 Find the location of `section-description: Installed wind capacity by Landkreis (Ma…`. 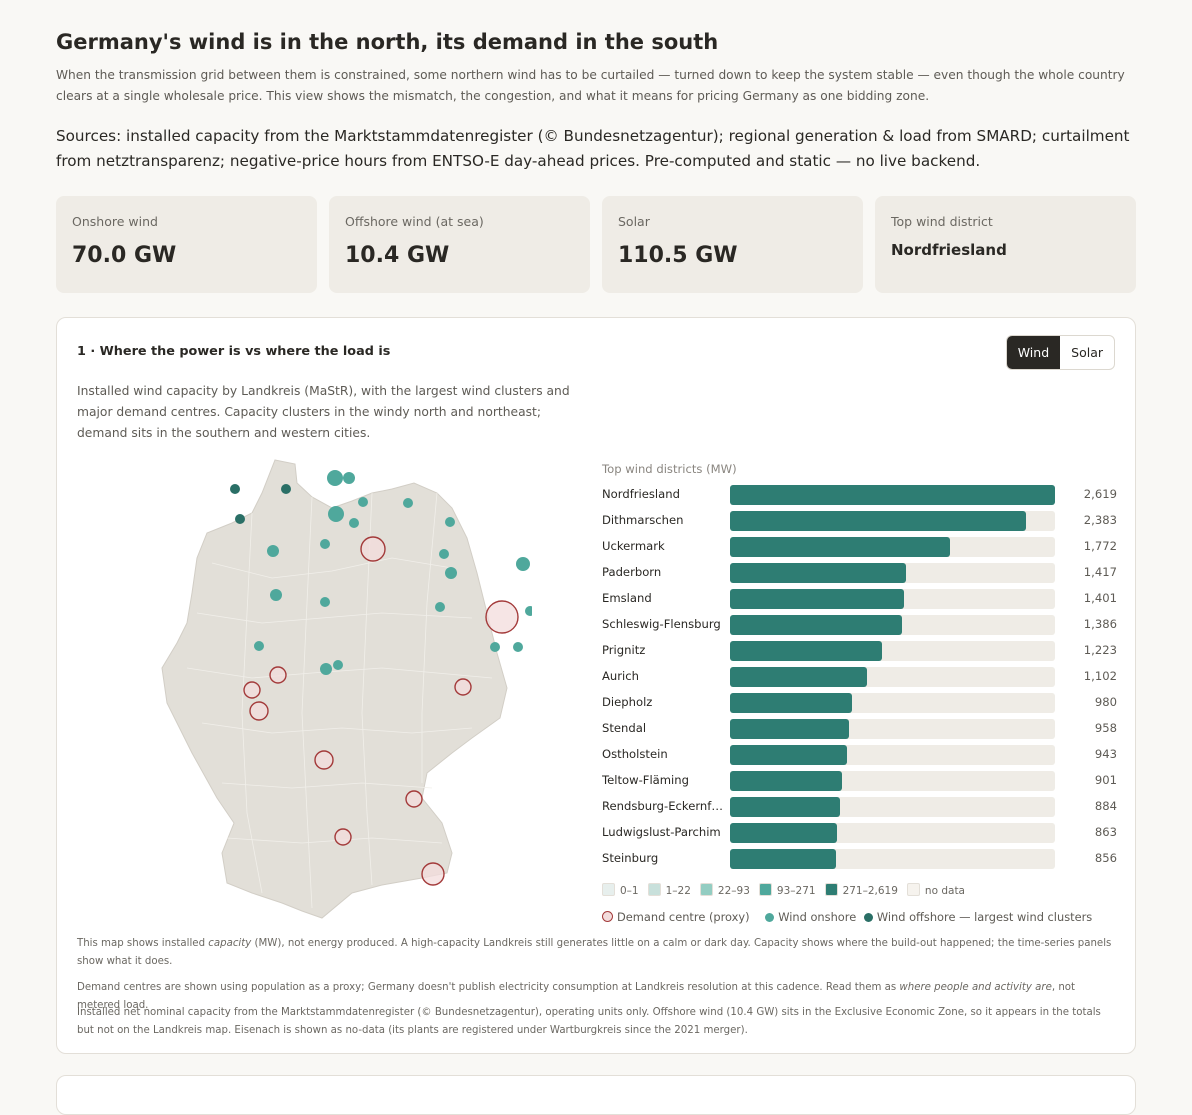

section-description: Installed wind capacity by Landkreis (Ma… is located at coordinates (323, 412).